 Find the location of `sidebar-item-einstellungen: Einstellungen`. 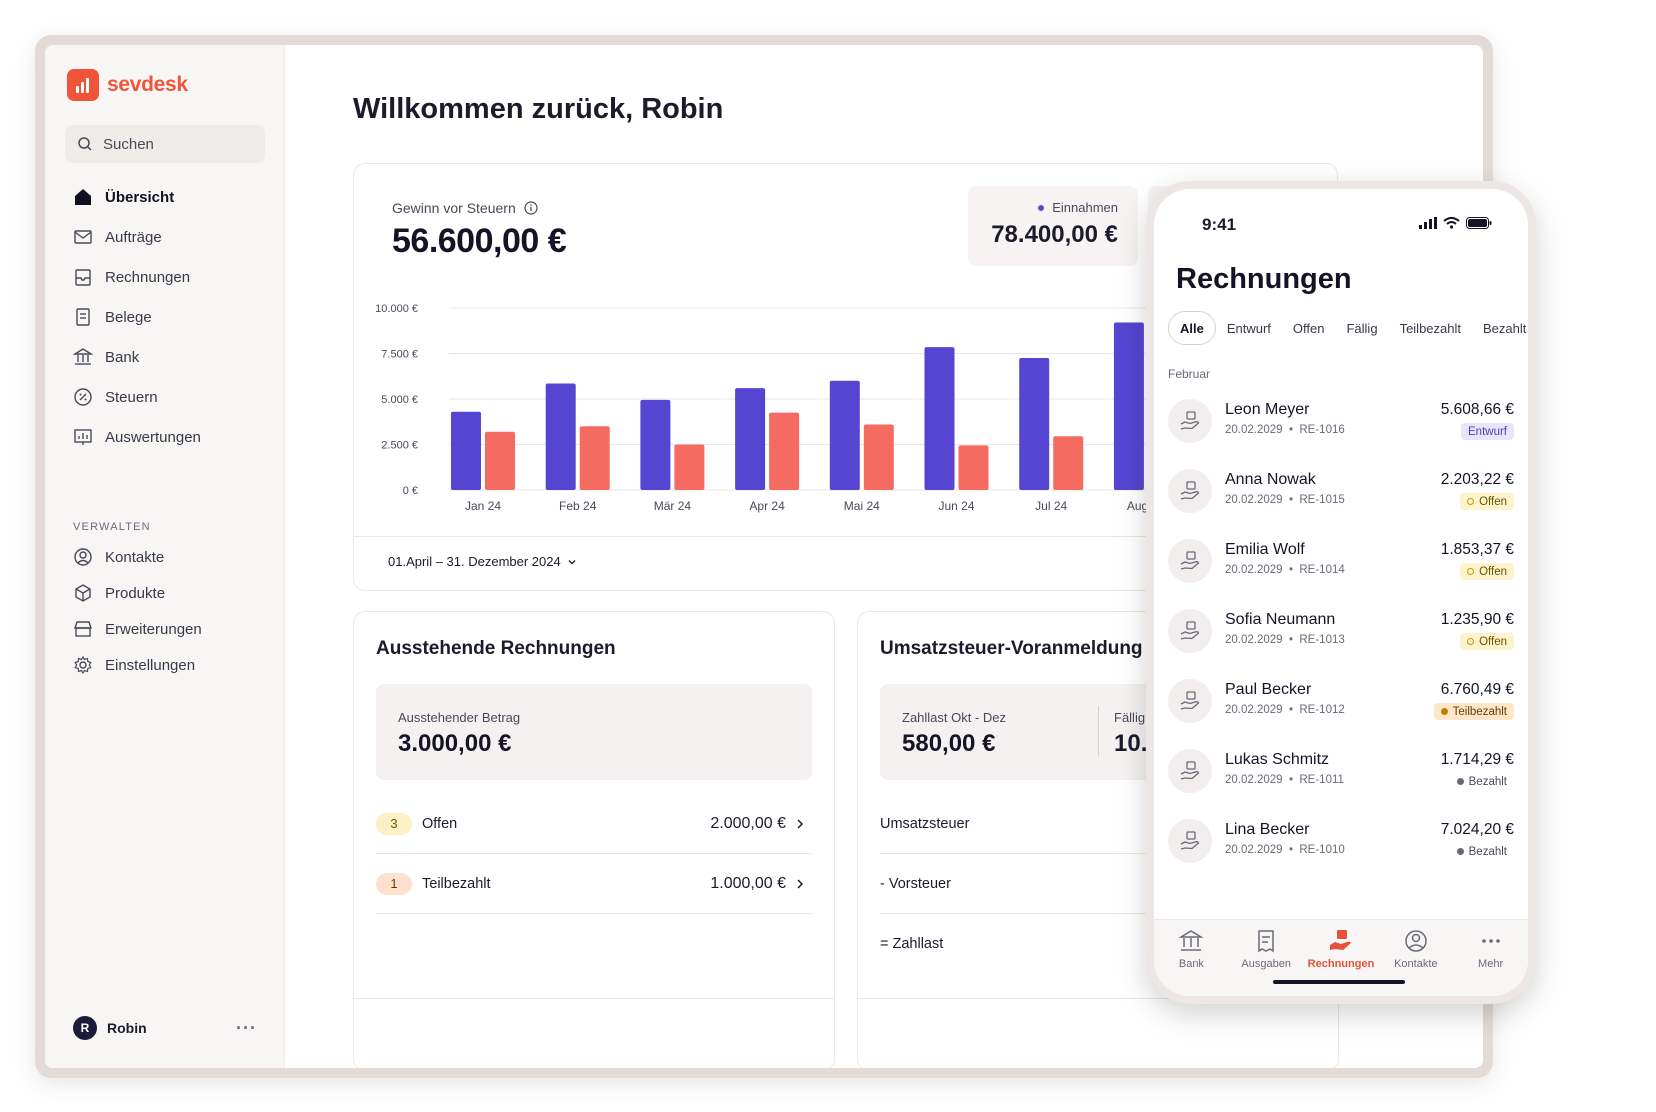

sidebar-item-einstellungen: Einstellungen is located at coordinates (165, 665).